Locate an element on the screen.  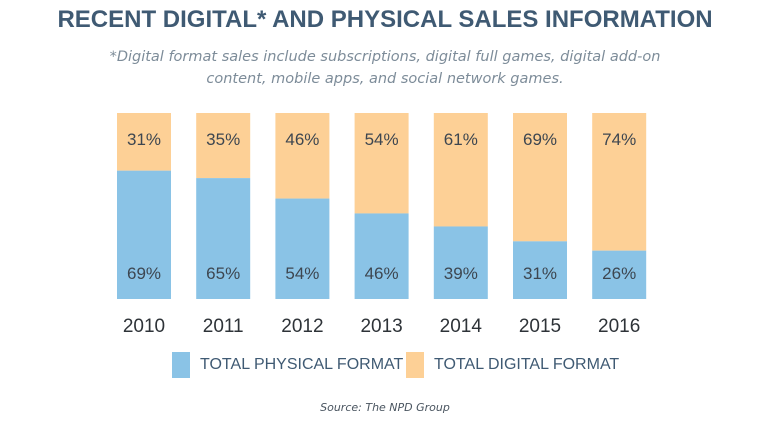
data-label-digital-2012: 46% is located at coordinates (302, 139).